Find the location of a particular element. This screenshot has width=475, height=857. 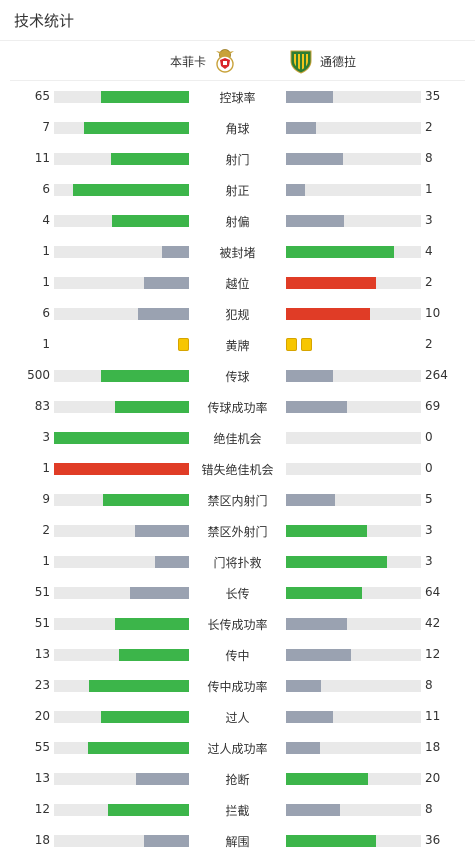

away-value: 5 is located at coordinates (429, 499).